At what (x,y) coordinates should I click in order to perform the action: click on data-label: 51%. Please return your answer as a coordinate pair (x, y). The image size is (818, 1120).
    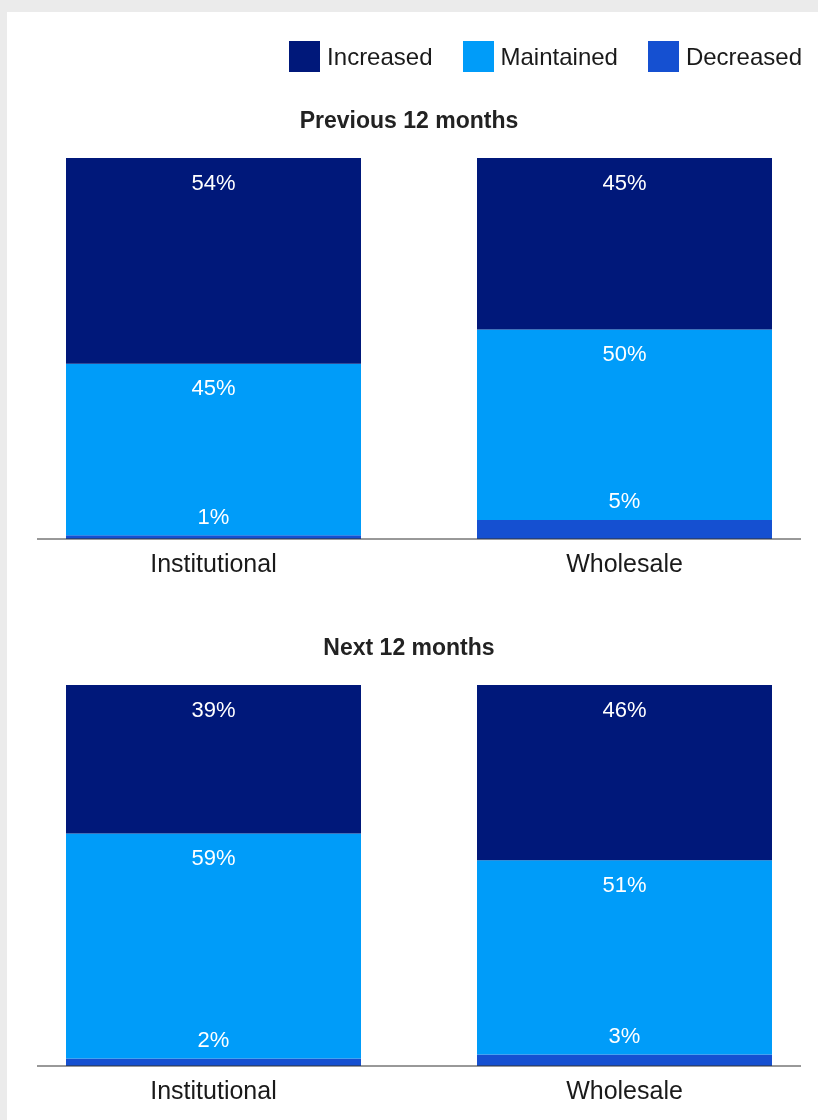
    Looking at the image, I should click on (624, 884).